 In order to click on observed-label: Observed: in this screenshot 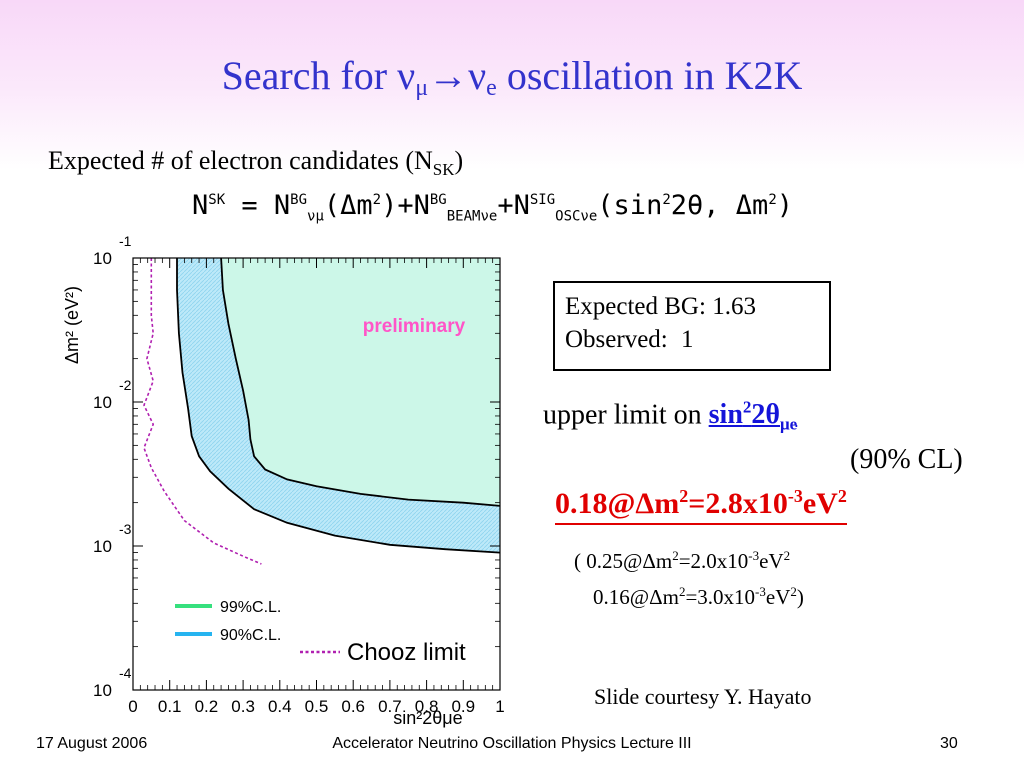, I will do `click(616, 339)`.